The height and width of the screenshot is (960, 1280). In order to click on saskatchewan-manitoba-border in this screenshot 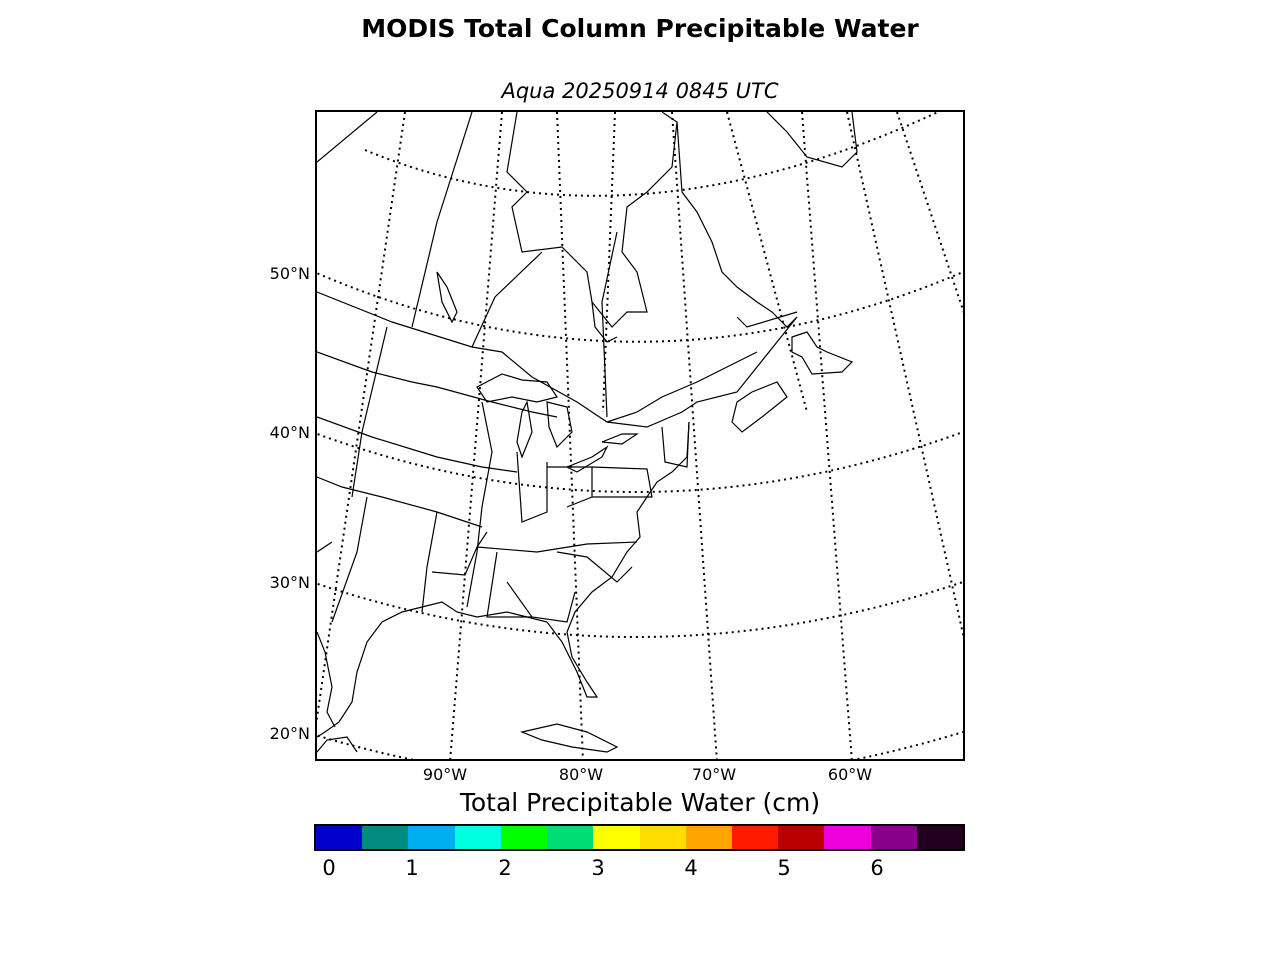, I will do `click(442, 220)`.